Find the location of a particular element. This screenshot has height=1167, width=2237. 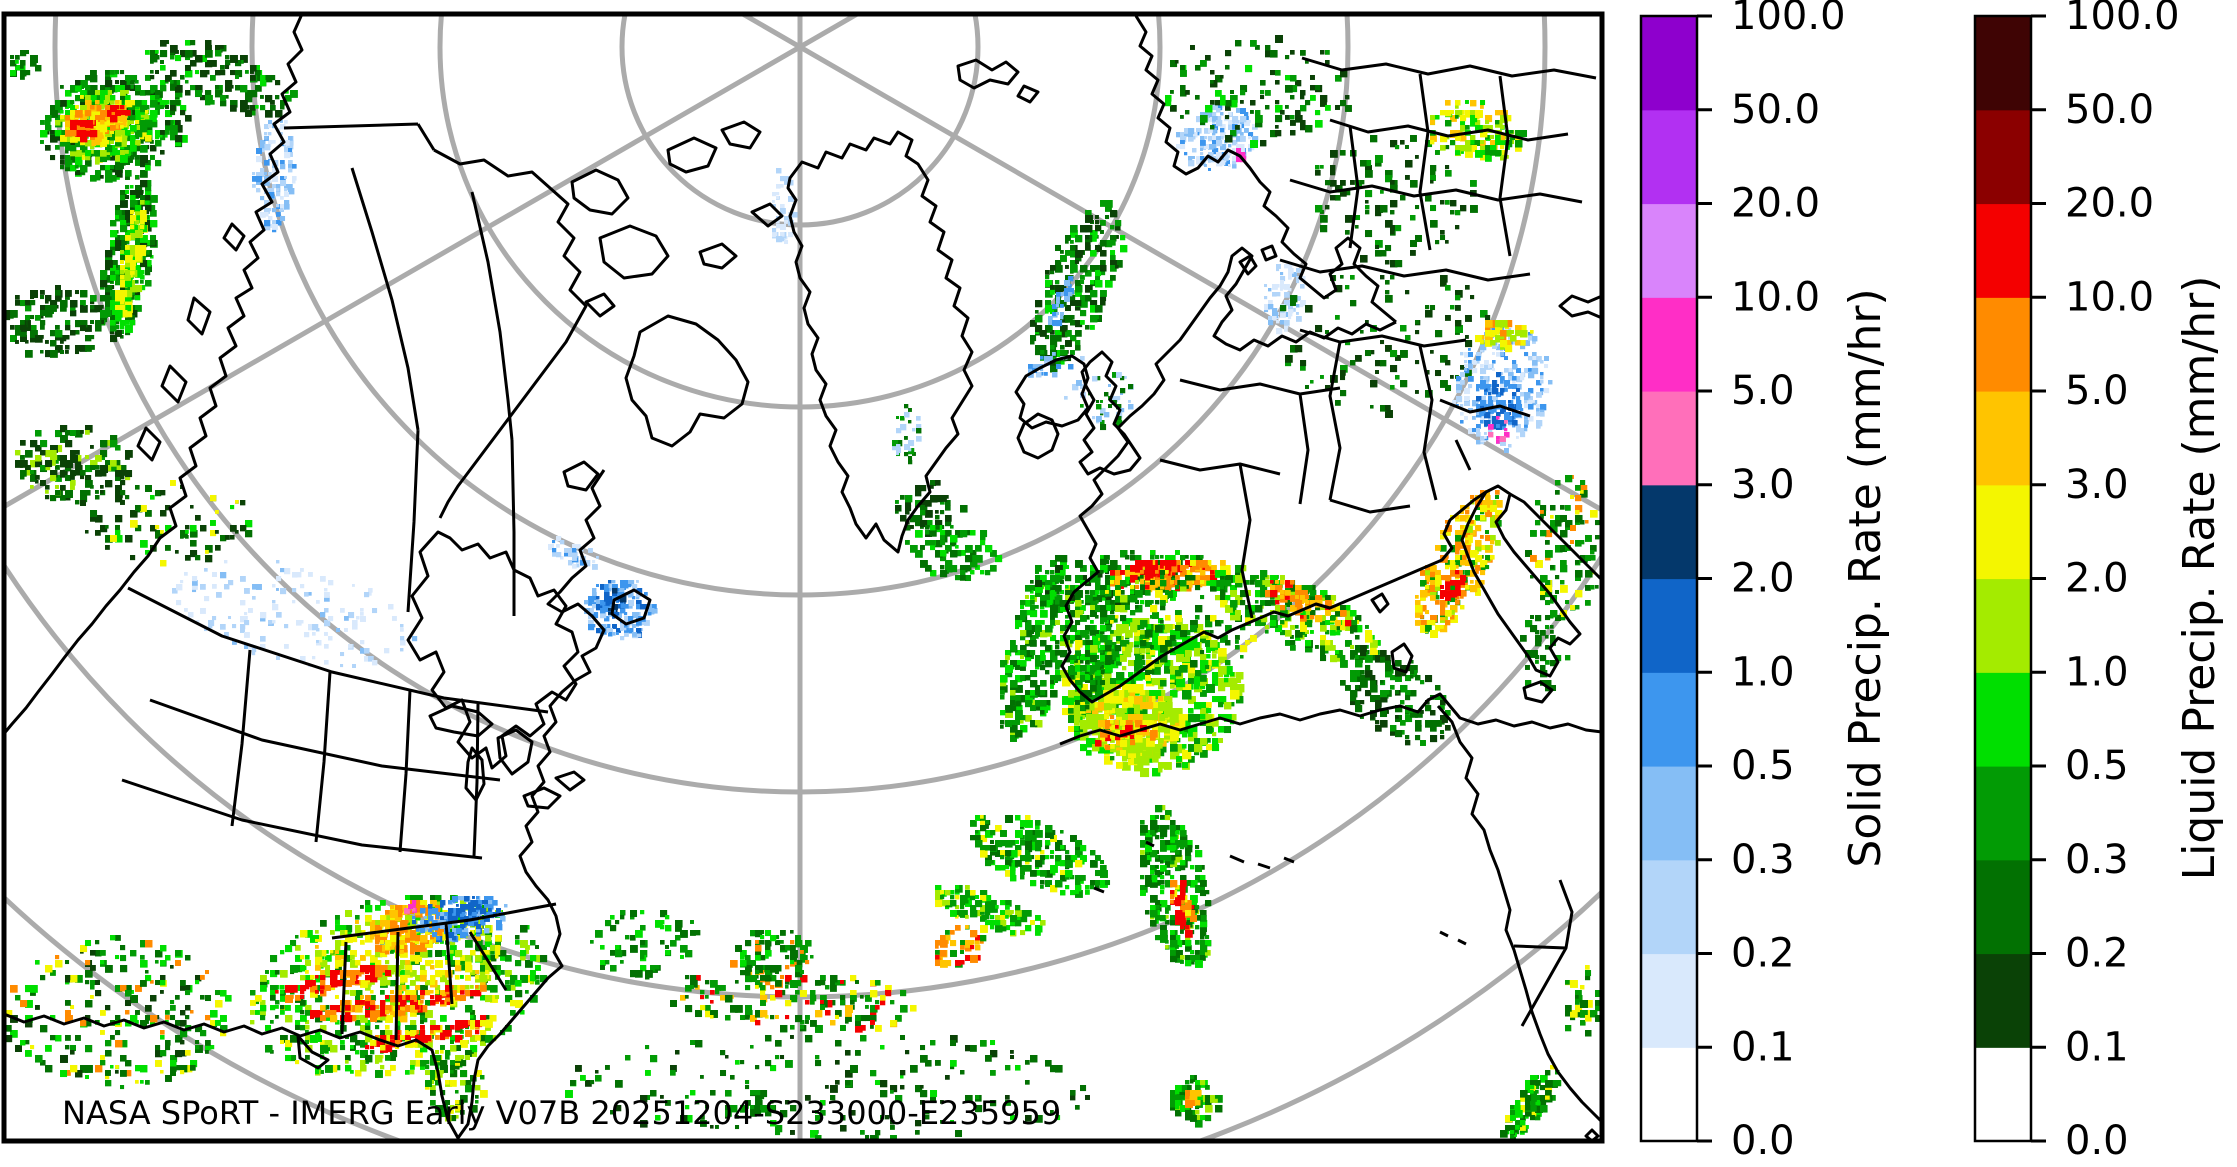

precip-feature-subtrop-blob-core is located at coordinates (1193, 1099).